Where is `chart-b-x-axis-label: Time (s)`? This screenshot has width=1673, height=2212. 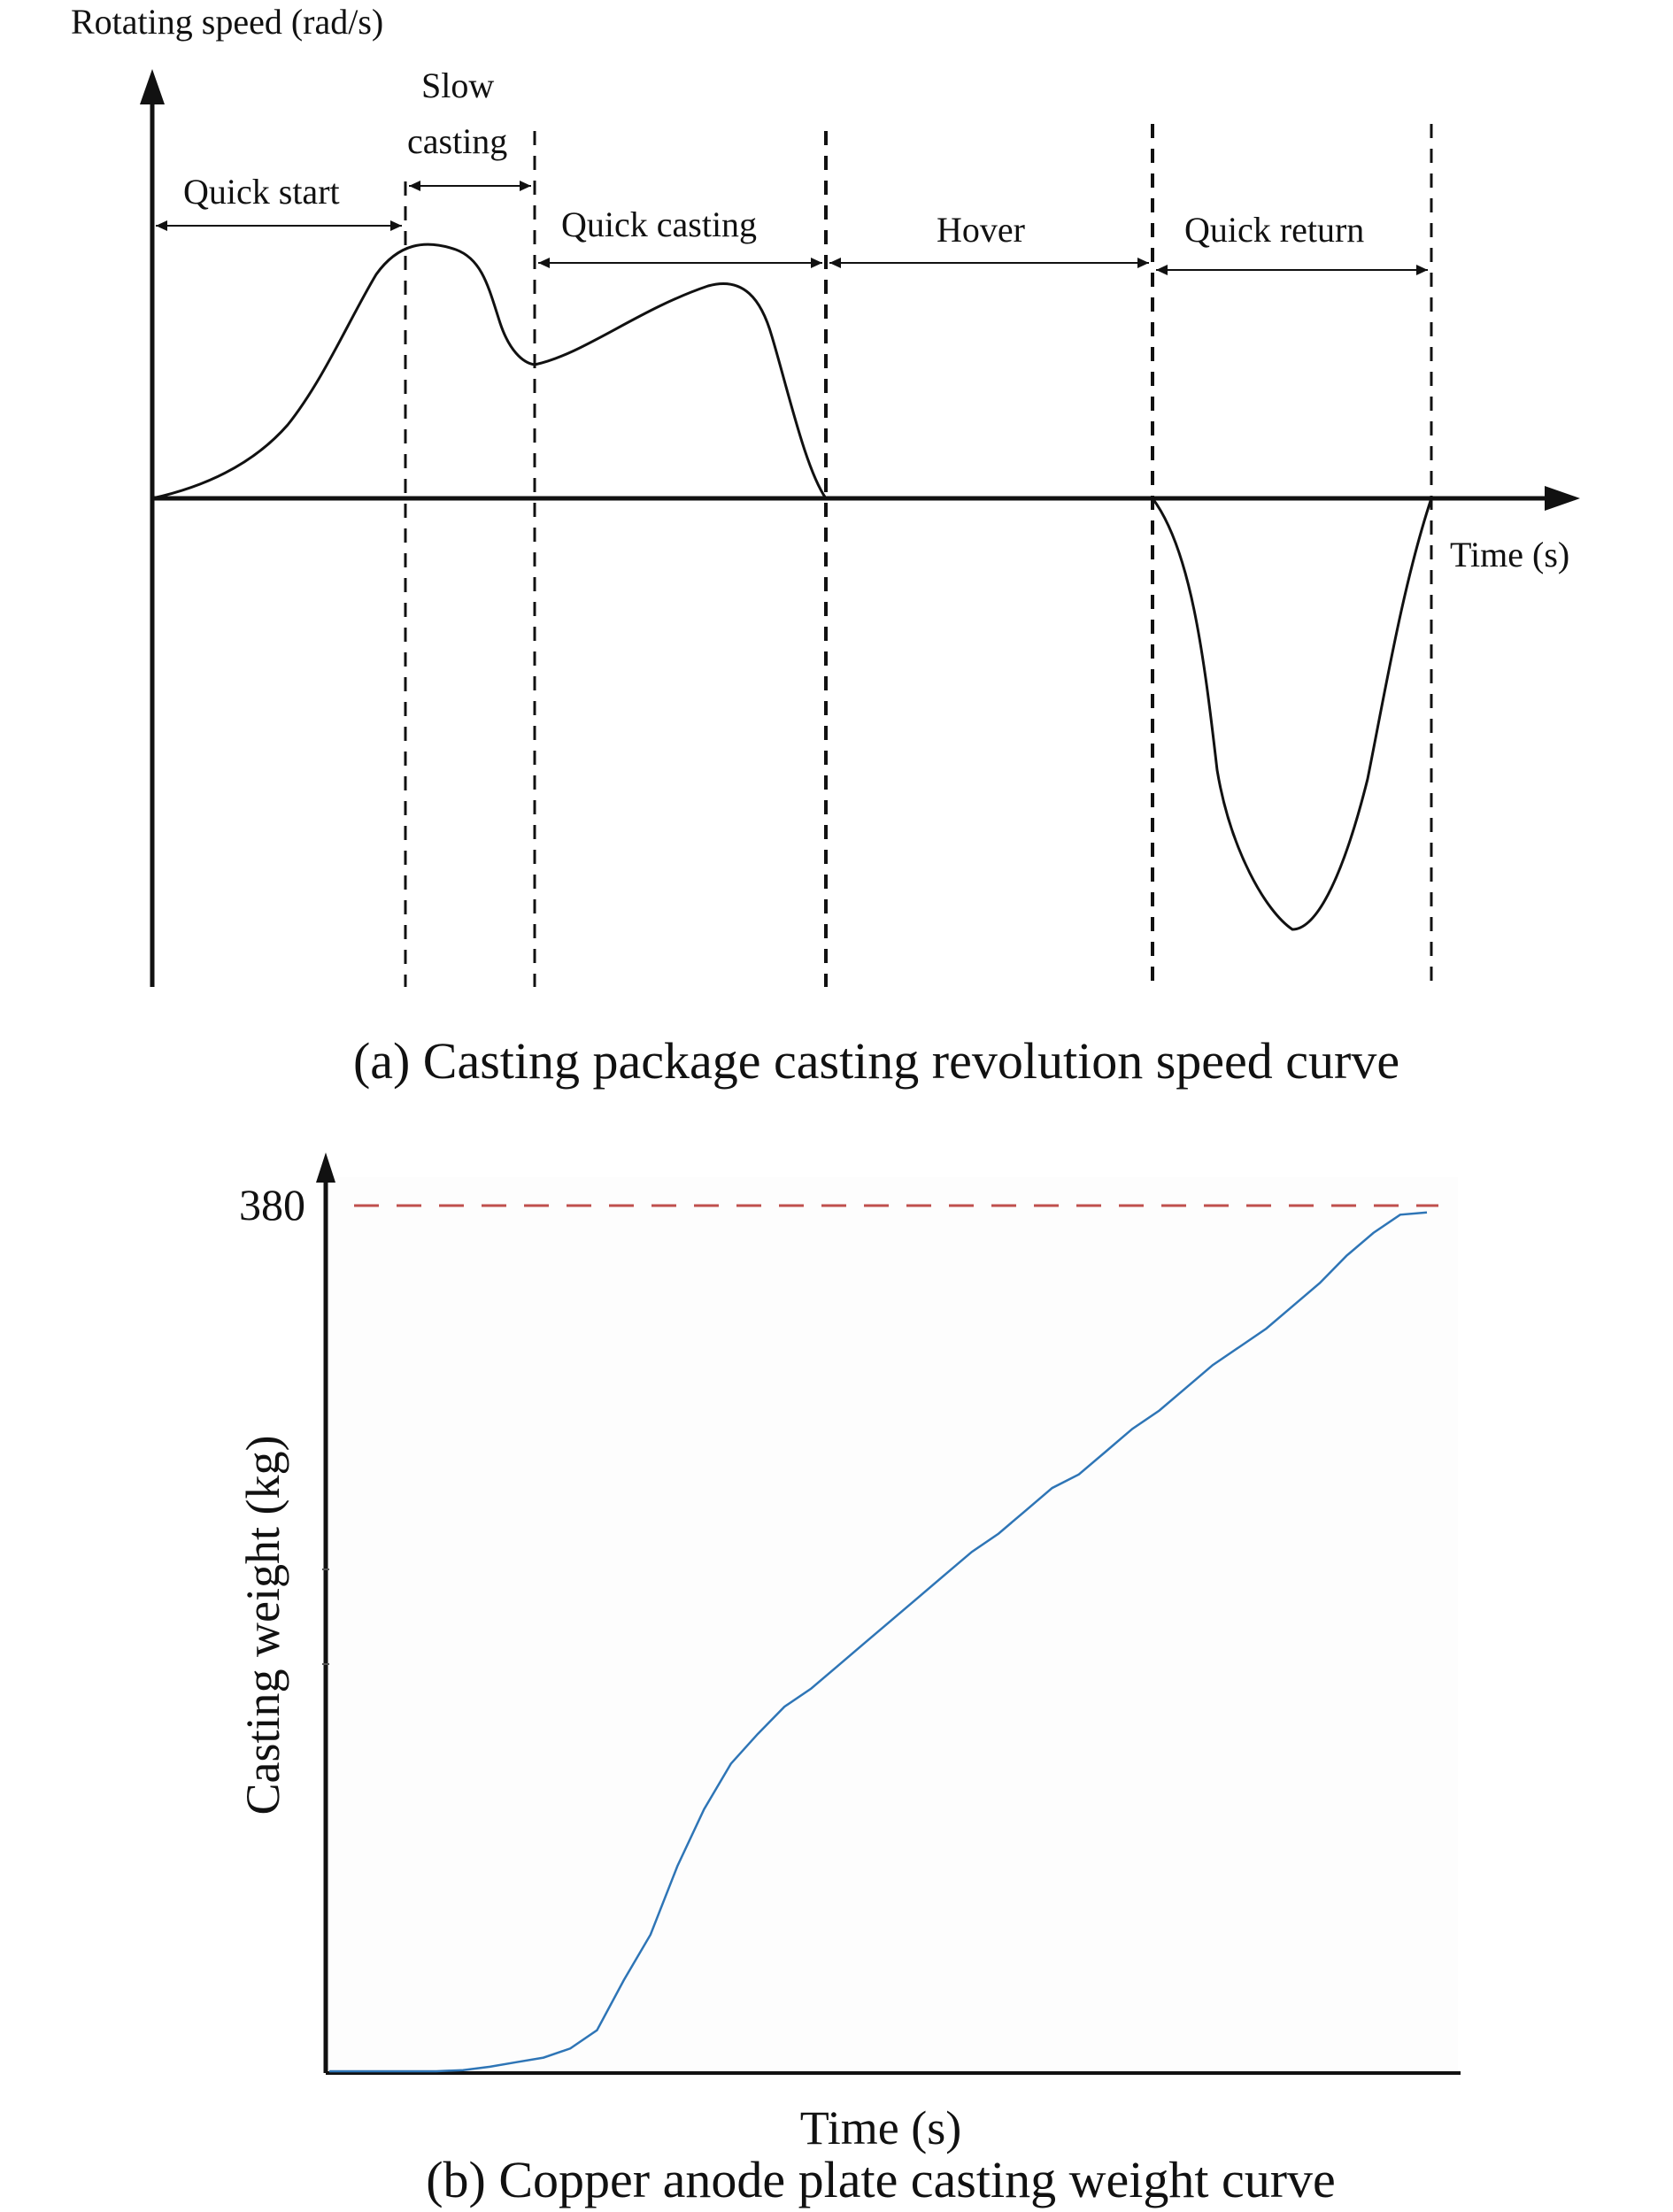
chart-b-x-axis-label: Time (s) is located at coordinates (881, 2127).